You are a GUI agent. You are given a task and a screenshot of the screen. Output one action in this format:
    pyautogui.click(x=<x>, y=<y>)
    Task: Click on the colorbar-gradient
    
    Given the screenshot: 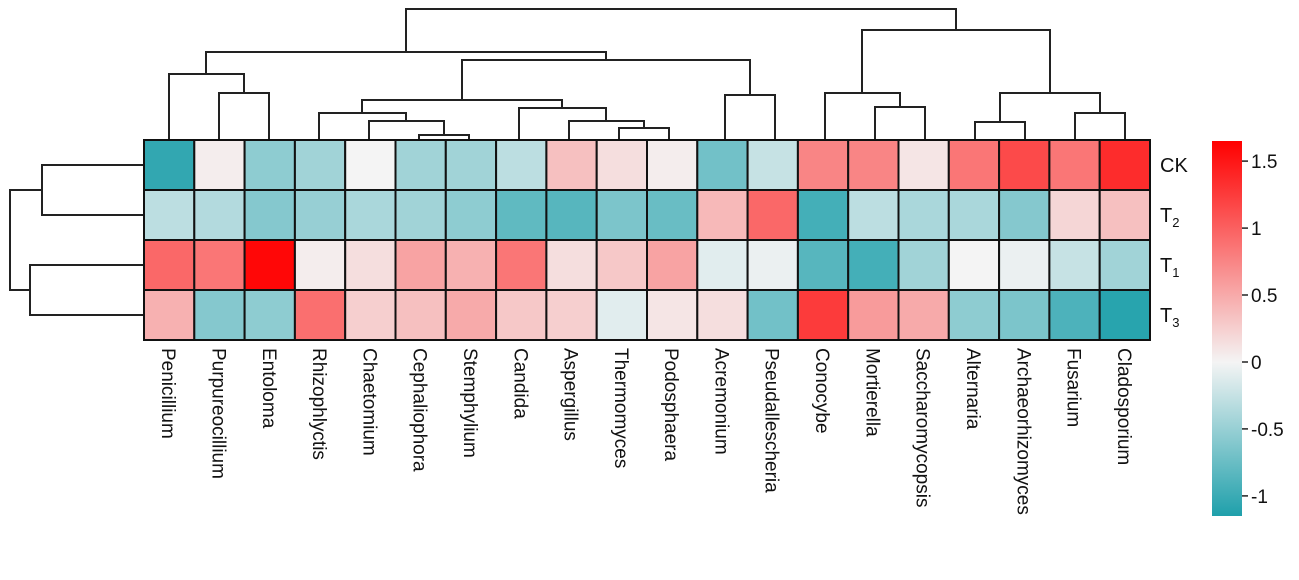 What is the action you would take?
    pyautogui.click(x=1227, y=328)
    